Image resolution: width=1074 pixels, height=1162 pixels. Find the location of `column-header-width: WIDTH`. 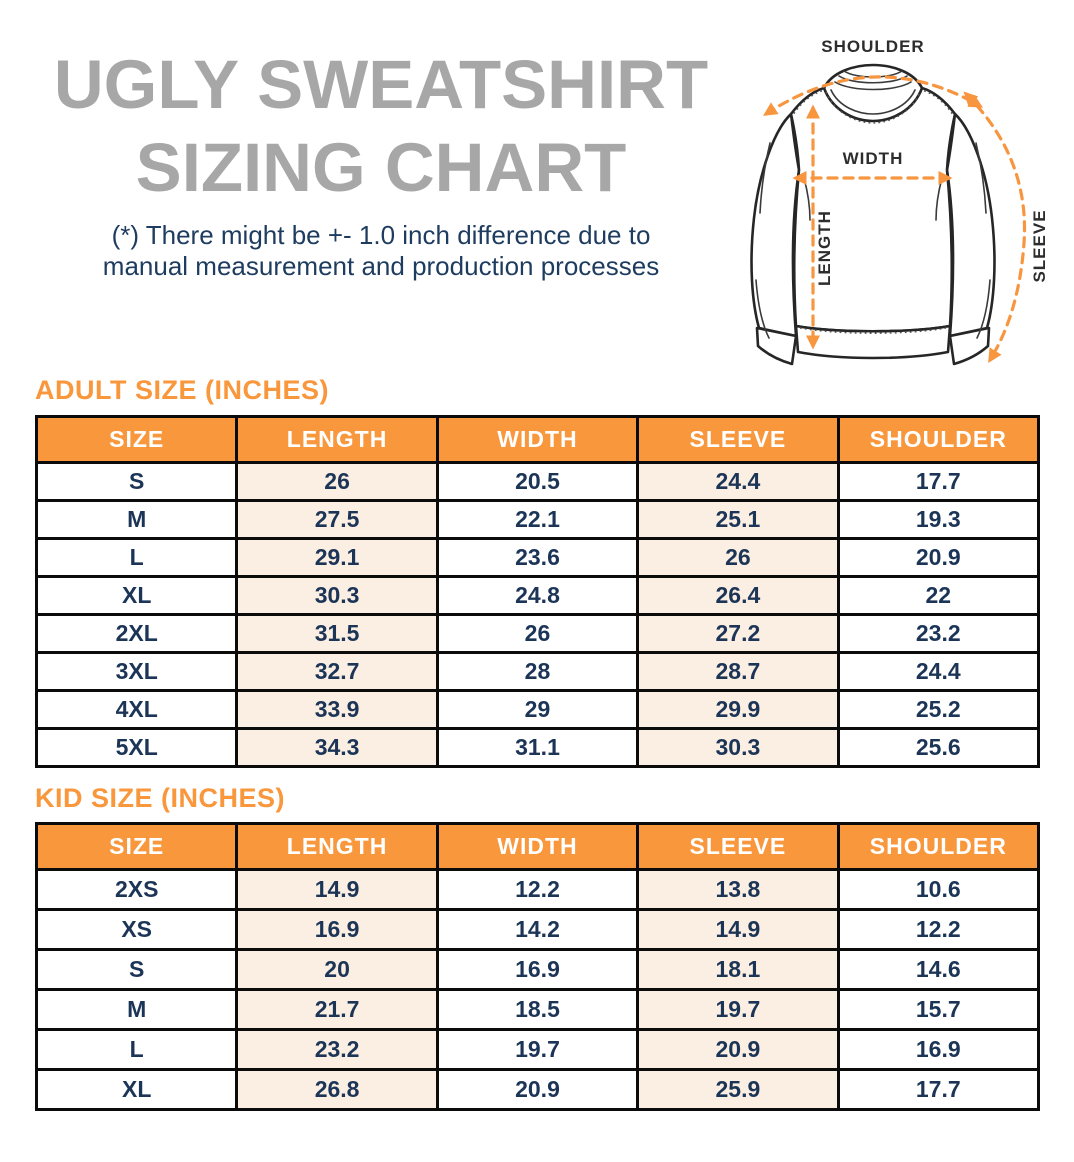

column-header-width: WIDTH is located at coordinates (537, 847).